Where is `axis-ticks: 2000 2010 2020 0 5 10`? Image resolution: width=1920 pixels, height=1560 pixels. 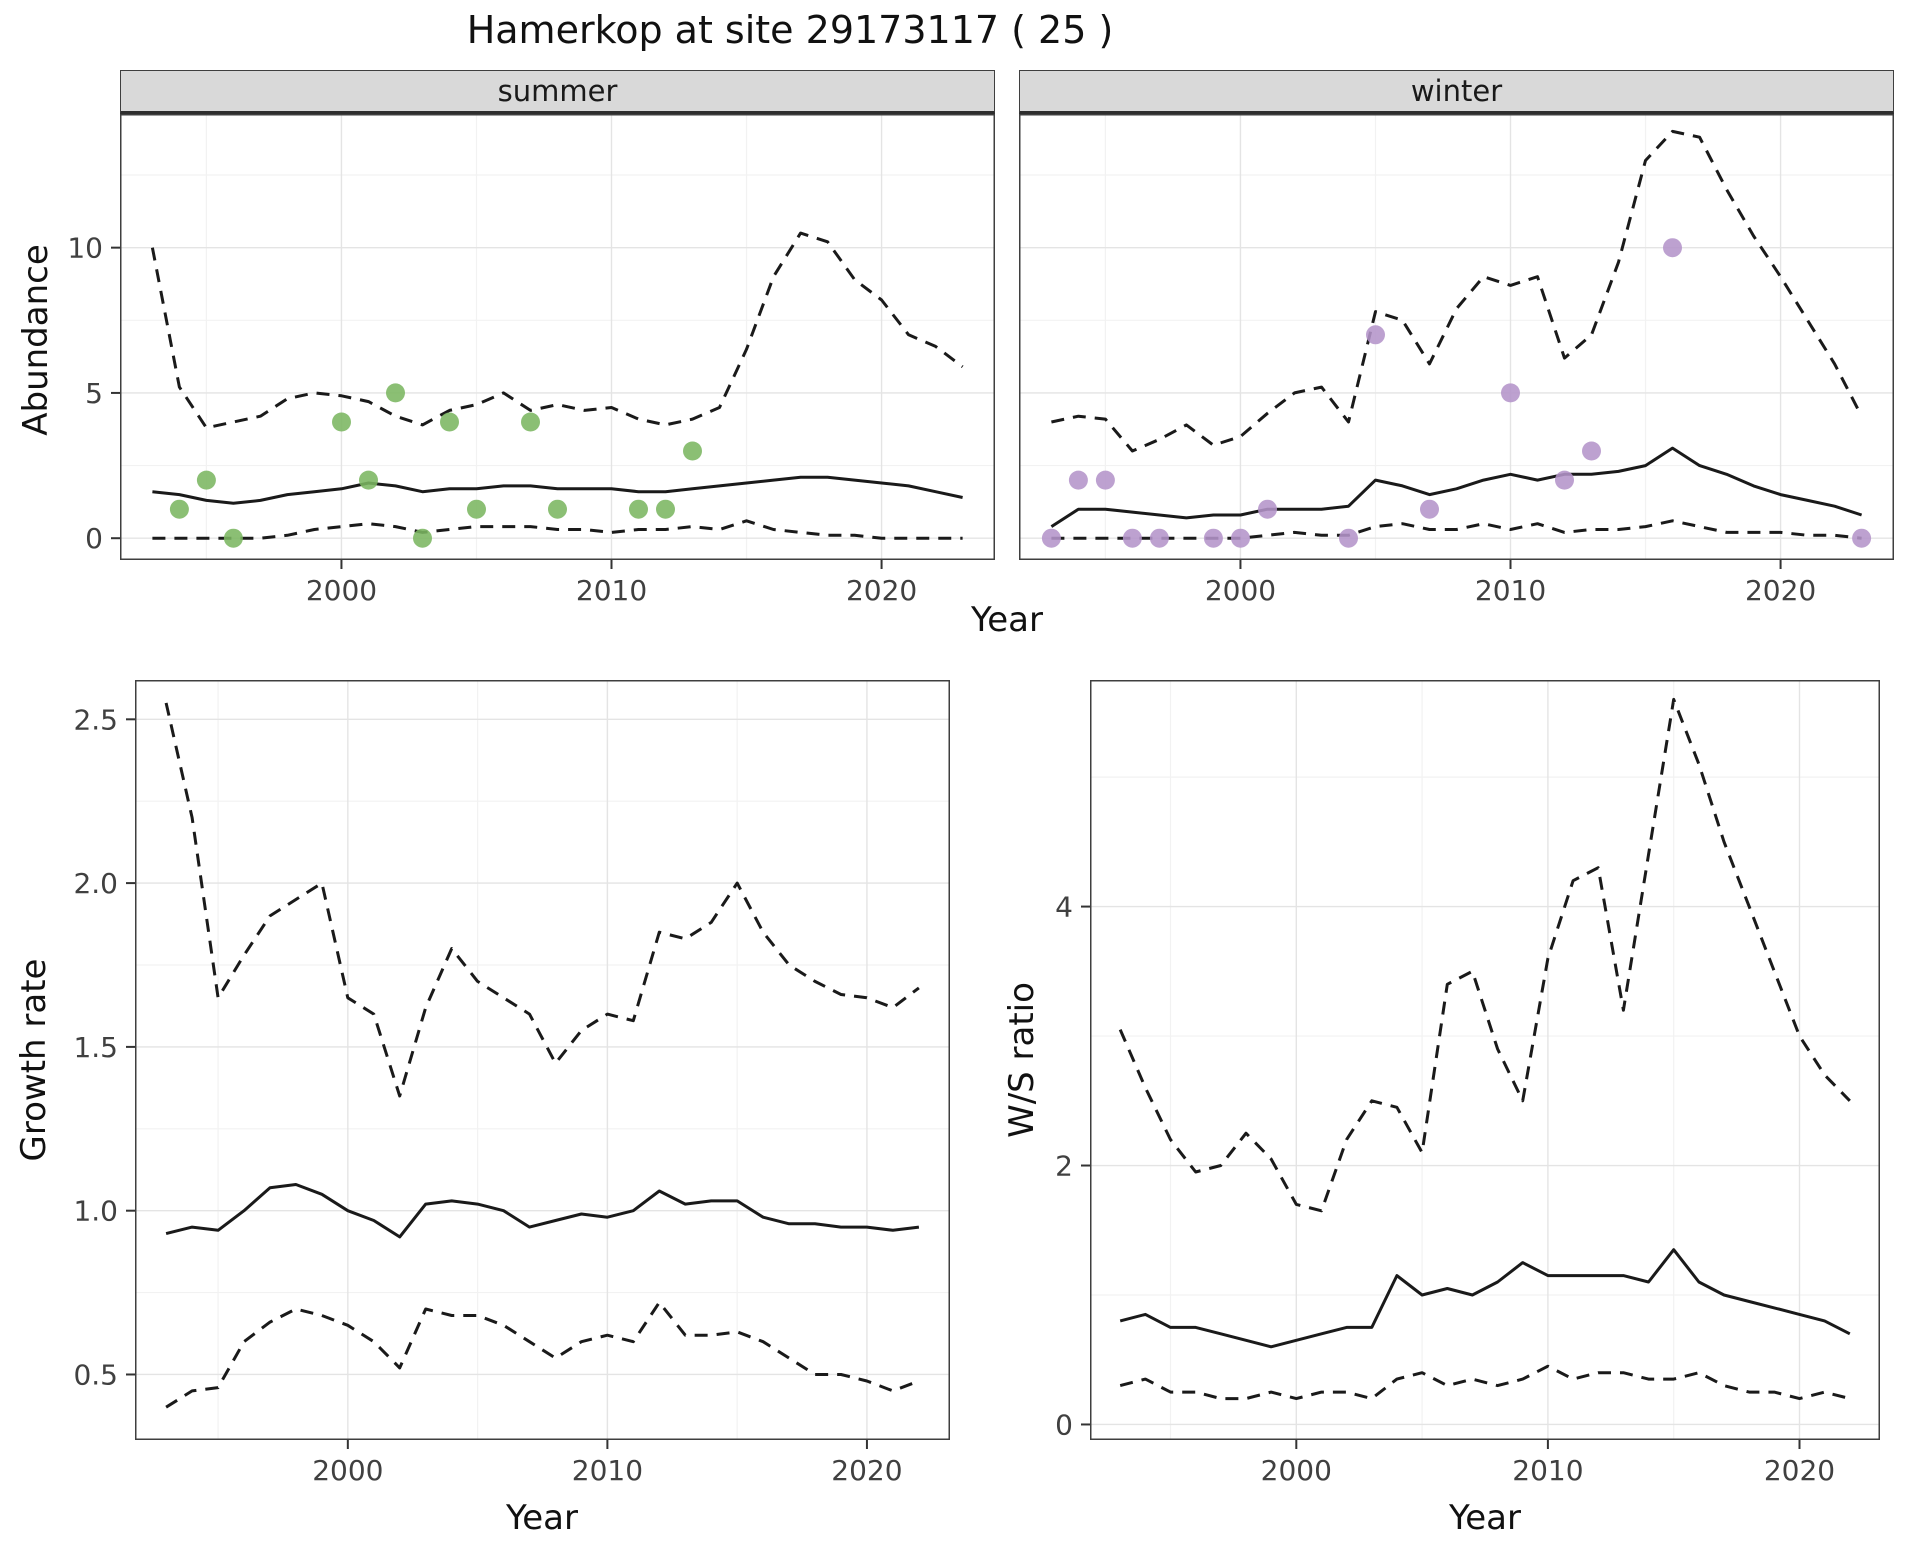 axis-ticks: 2000 2010 2020 0 5 10 is located at coordinates (492, 419).